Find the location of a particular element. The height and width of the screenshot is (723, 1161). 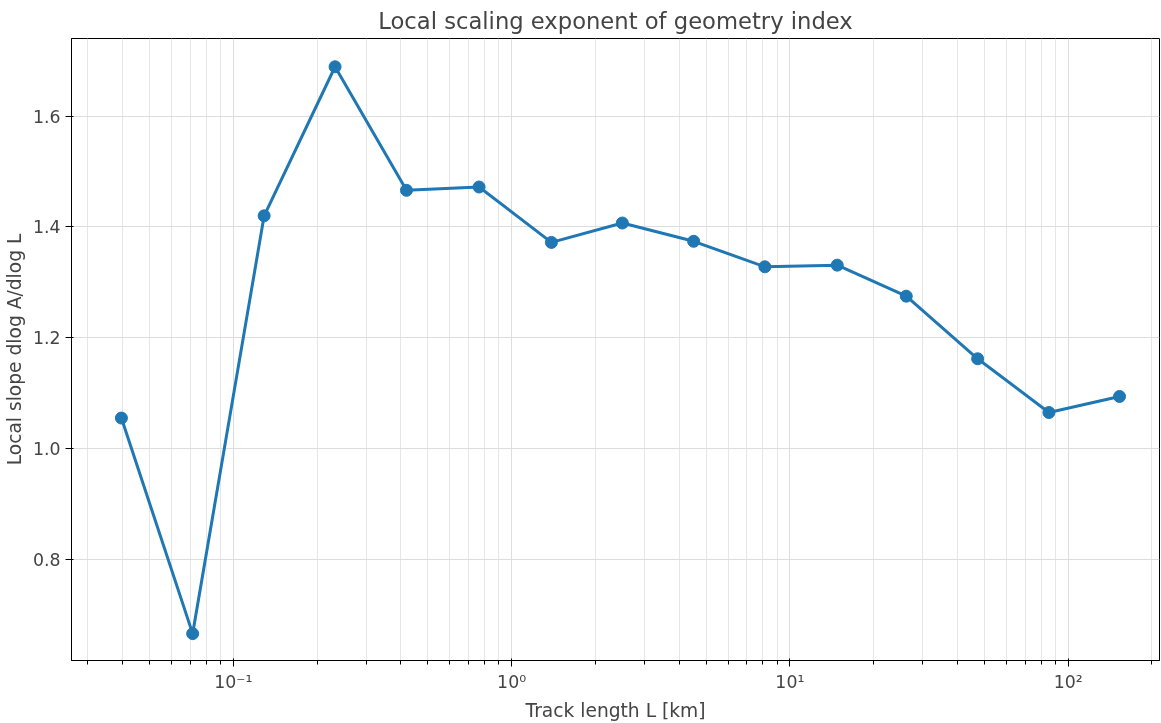

y-tick-label: 1.2 is located at coordinates (46, 338).